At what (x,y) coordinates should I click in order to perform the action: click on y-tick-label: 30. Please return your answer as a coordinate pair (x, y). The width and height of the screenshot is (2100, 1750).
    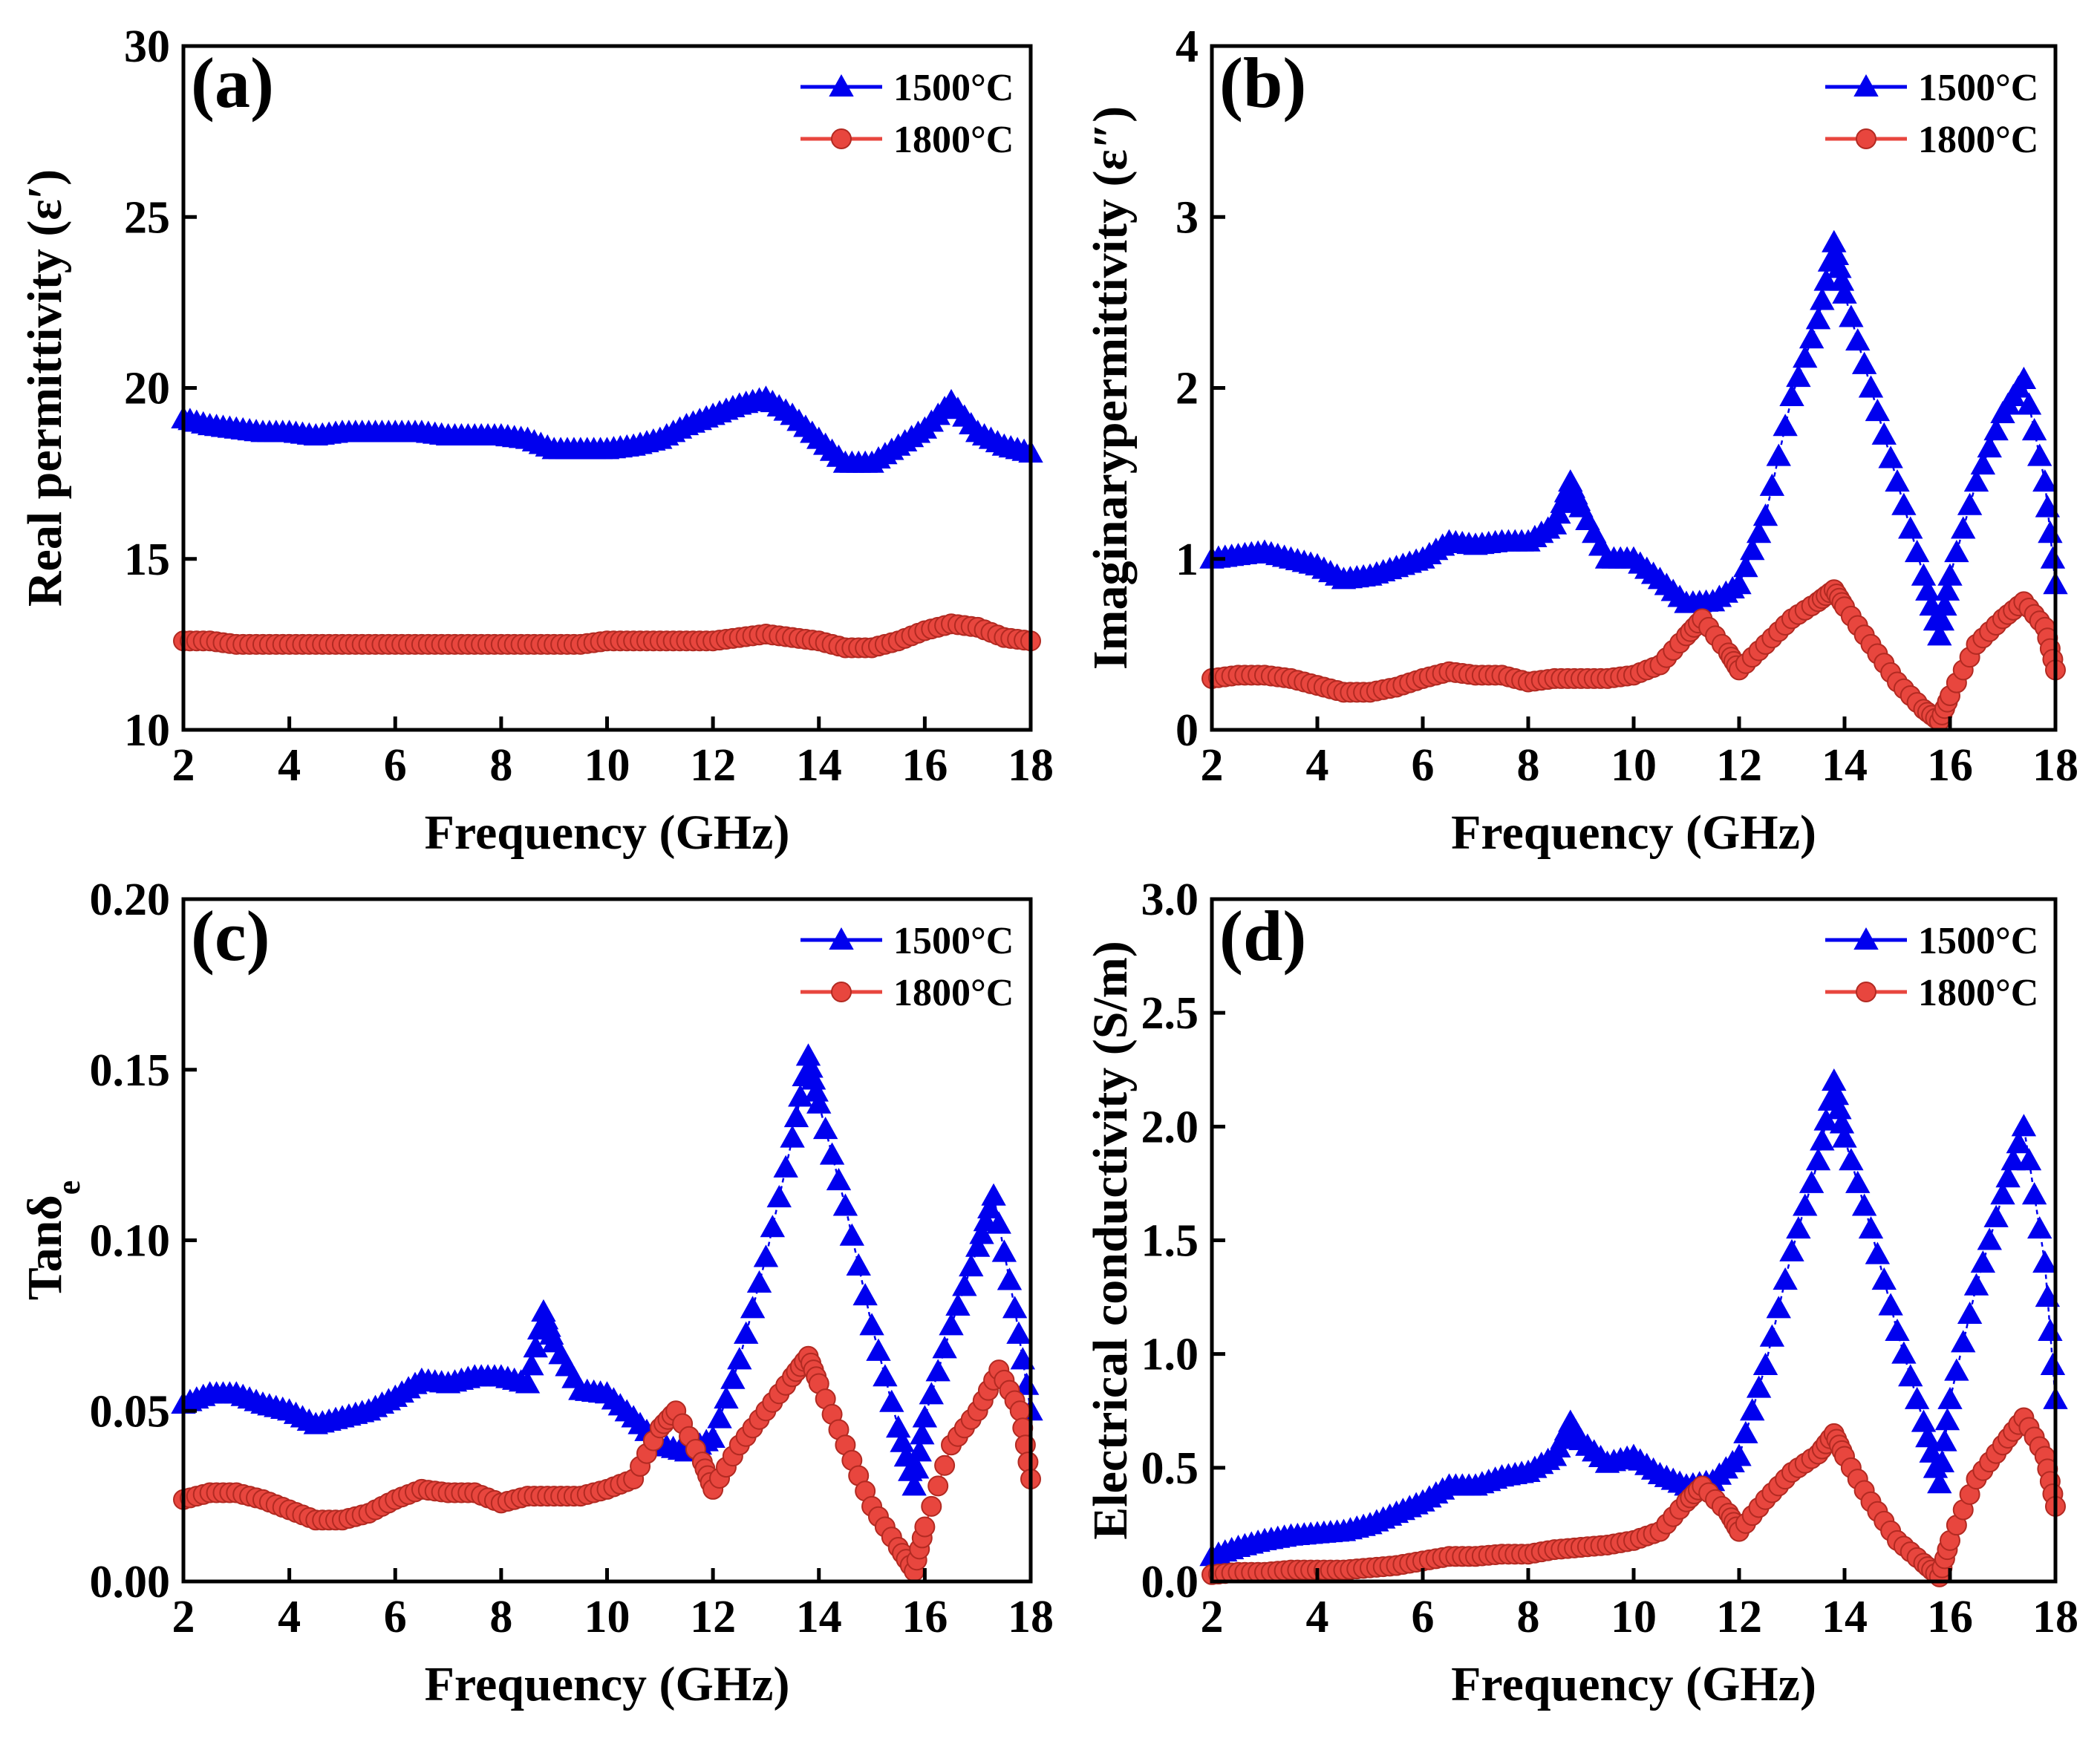
    Looking at the image, I should click on (147, 47).